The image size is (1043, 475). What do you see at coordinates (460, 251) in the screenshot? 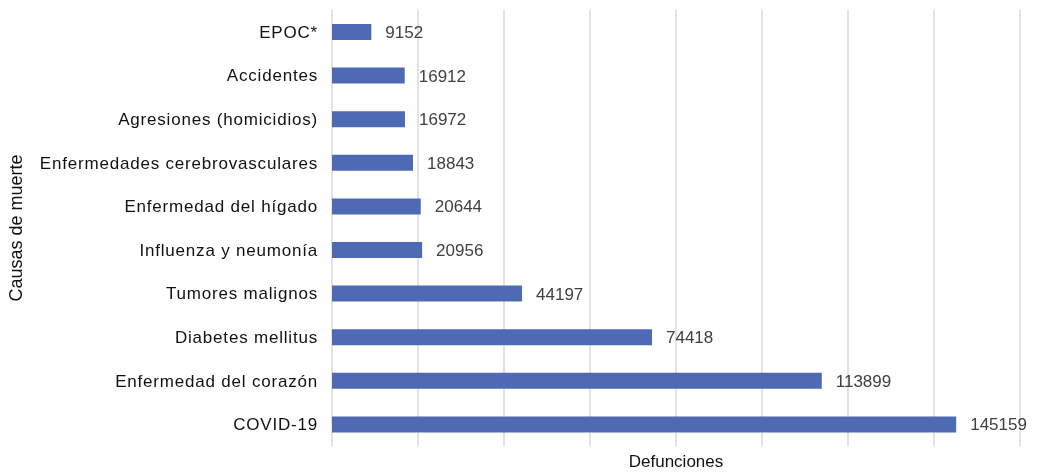
I see `data-label: 20956` at bounding box center [460, 251].